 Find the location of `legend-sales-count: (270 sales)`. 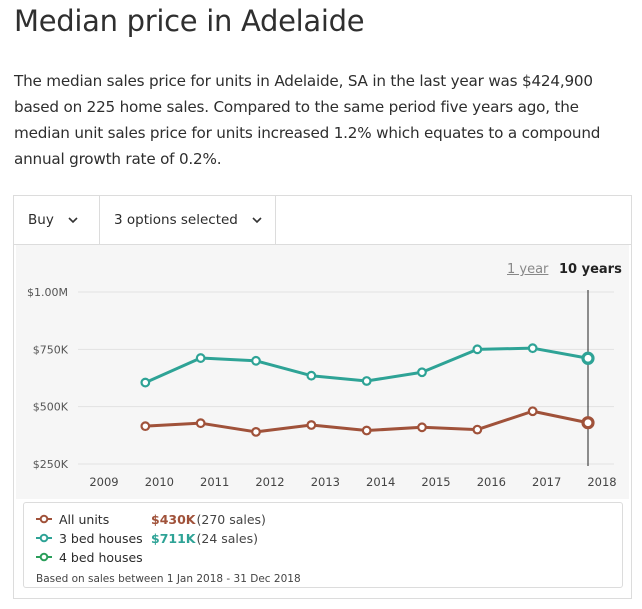

legend-sales-count: (270 sales) is located at coordinates (231, 519).